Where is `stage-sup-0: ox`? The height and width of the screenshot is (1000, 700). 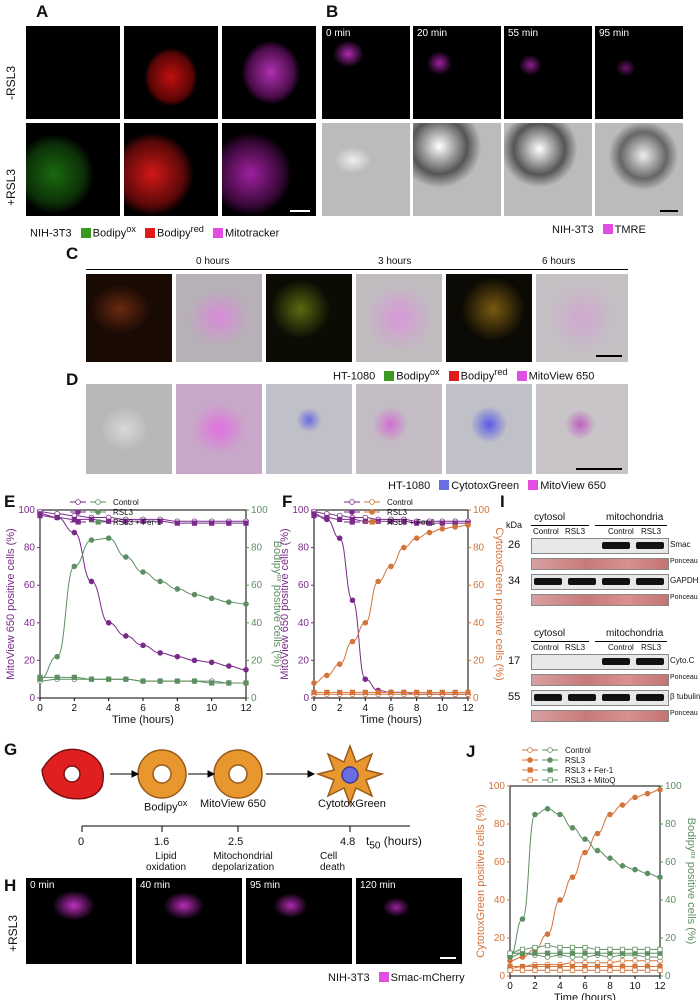
stage-sup-0: ox is located at coordinates (182, 803).